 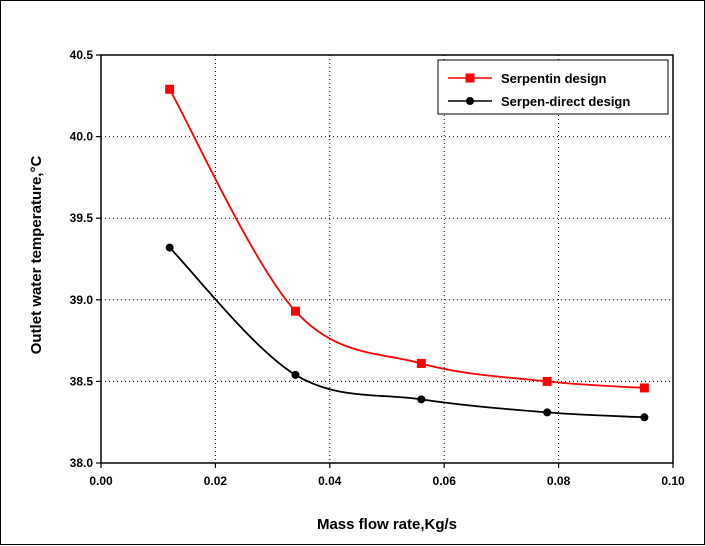 I want to click on x-tick-label: 0.04, so click(x=330, y=481).